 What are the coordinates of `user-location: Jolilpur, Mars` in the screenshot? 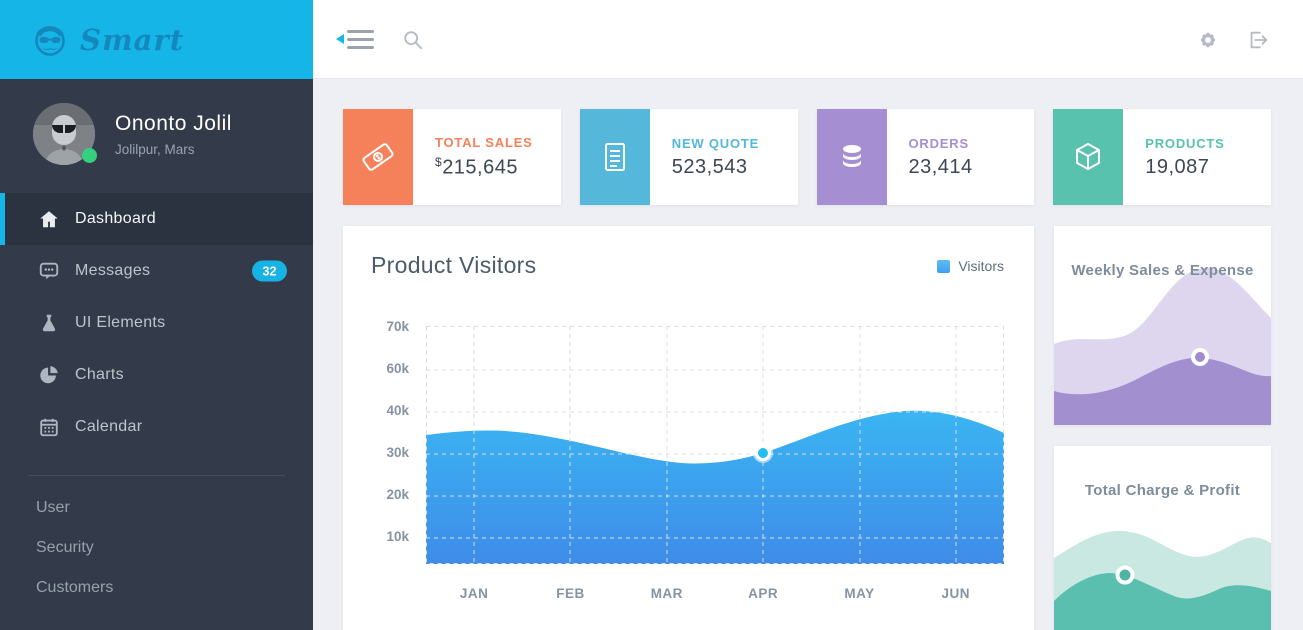 It's located at (155, 149).